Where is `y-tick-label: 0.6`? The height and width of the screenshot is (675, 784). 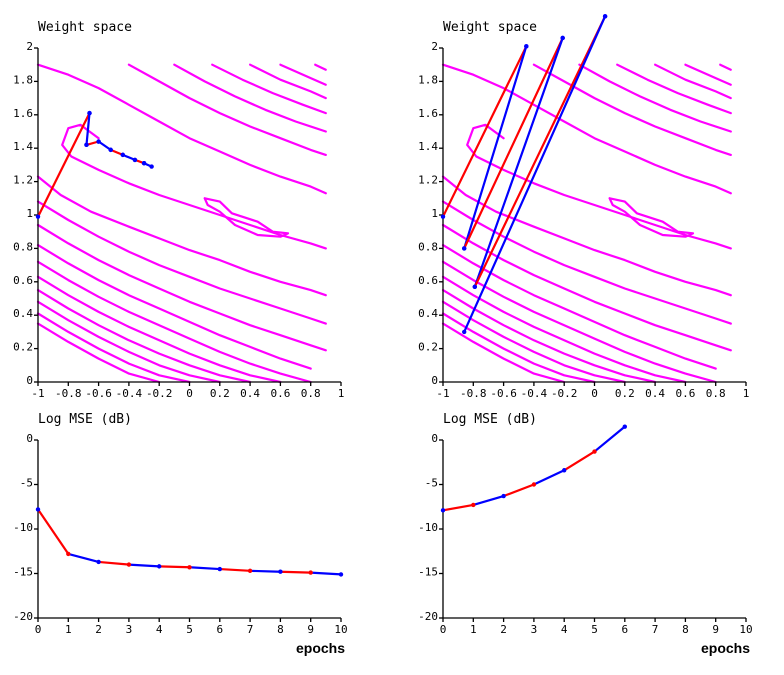
y-tick-label: 0.6 is located at coordinates (23, 280).